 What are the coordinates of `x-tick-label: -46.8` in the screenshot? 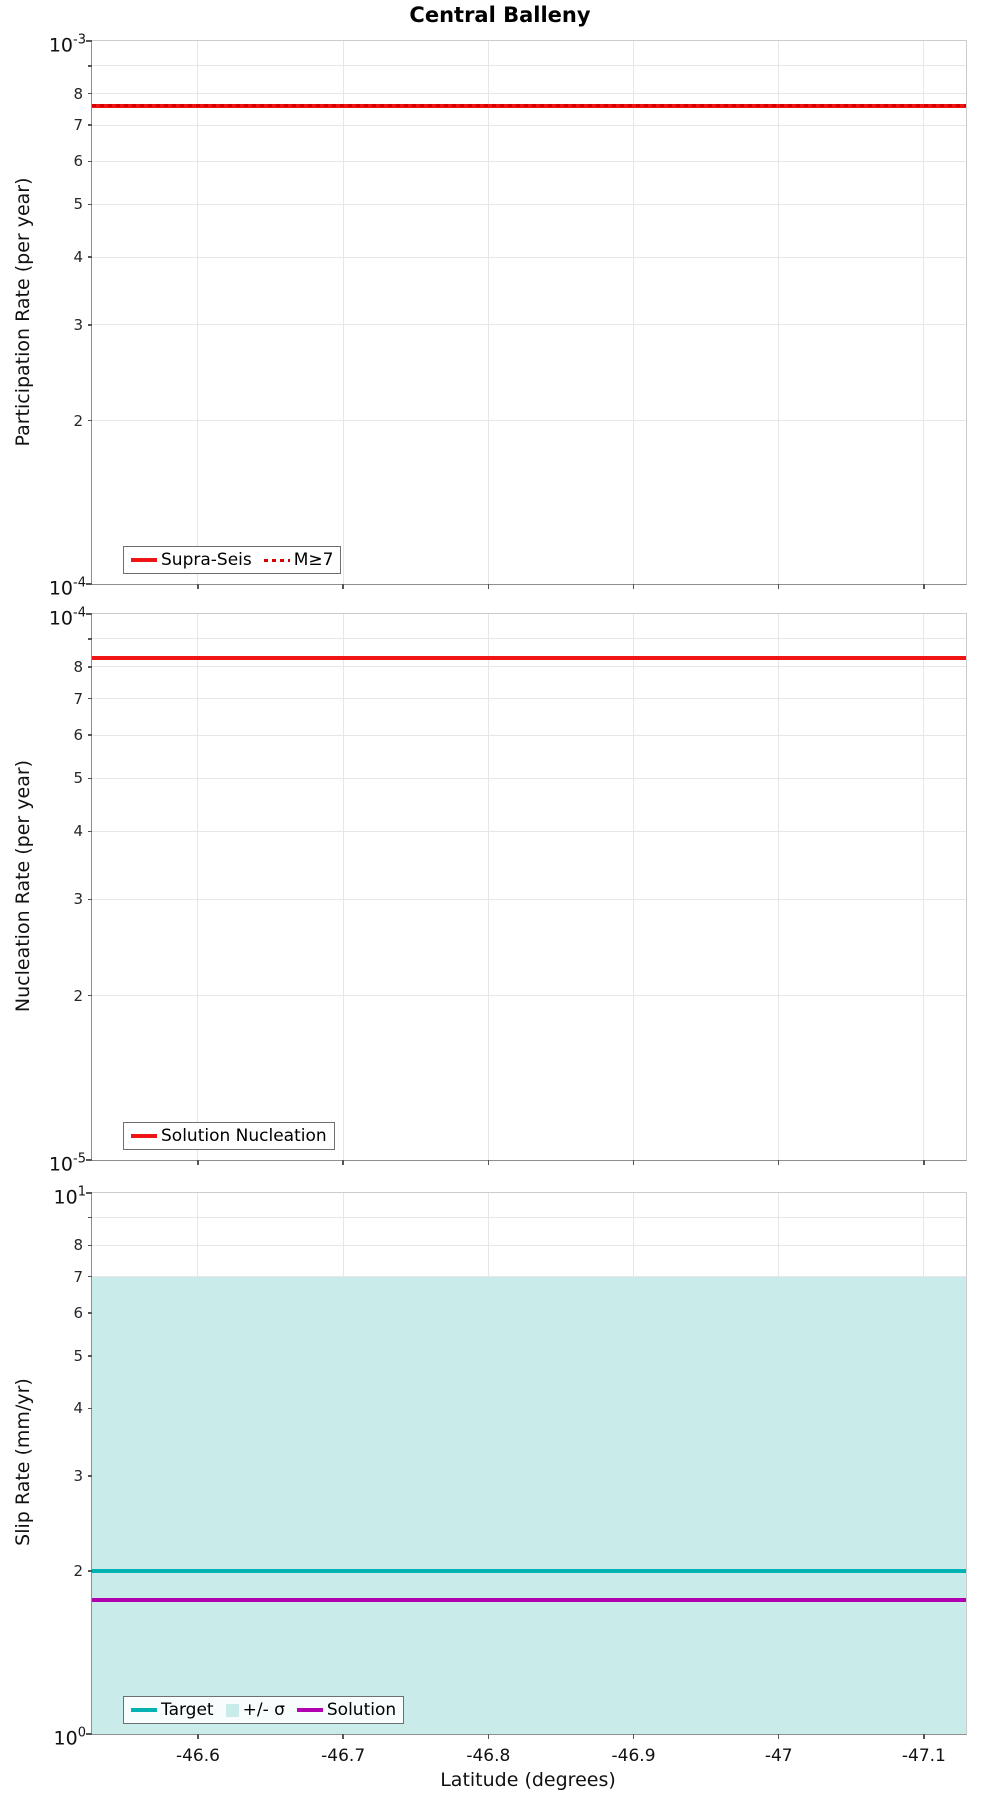 It's located at (488, 1756).